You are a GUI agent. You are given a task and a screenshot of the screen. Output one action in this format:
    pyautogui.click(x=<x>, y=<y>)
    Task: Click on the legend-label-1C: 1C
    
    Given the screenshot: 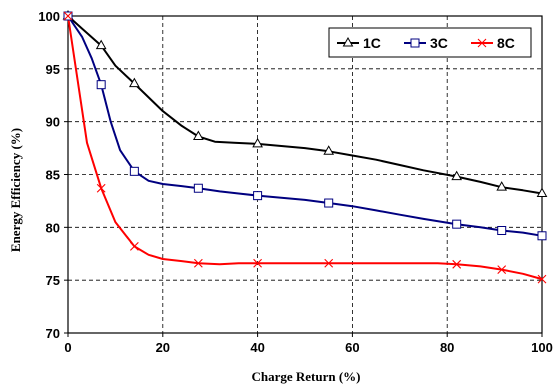 What is the action you would take?
    pyautogui.click(x=372, y=43)
    